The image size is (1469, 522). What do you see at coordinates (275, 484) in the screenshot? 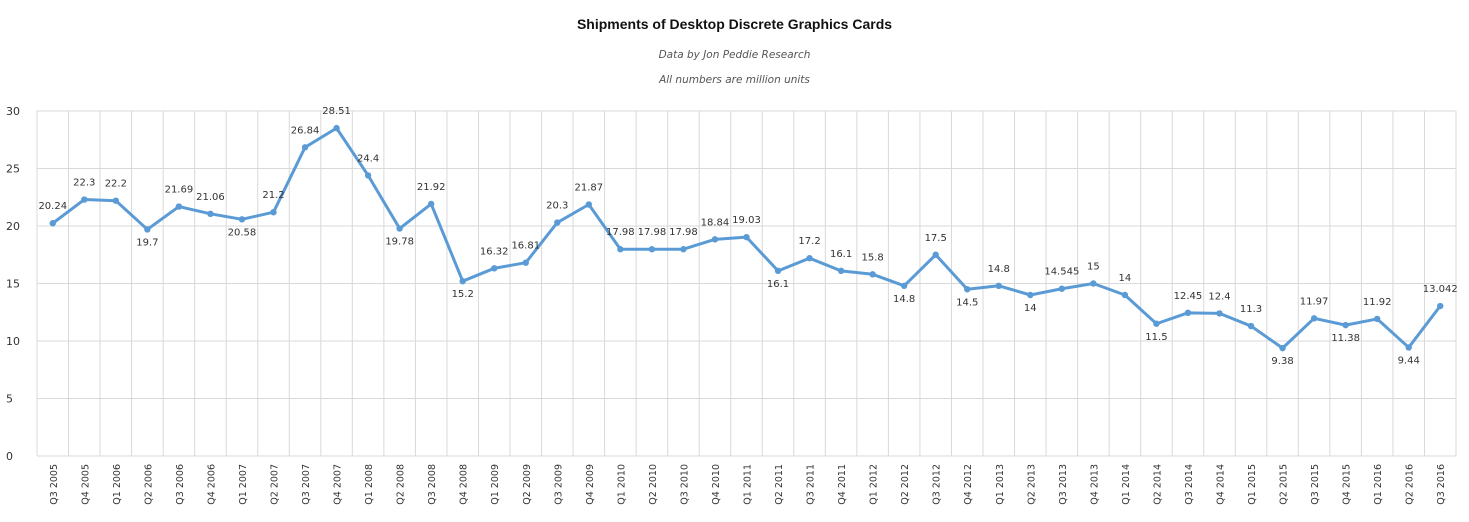
I see `x-tick-label: Q2 2007` at bounding box center [275, 484].